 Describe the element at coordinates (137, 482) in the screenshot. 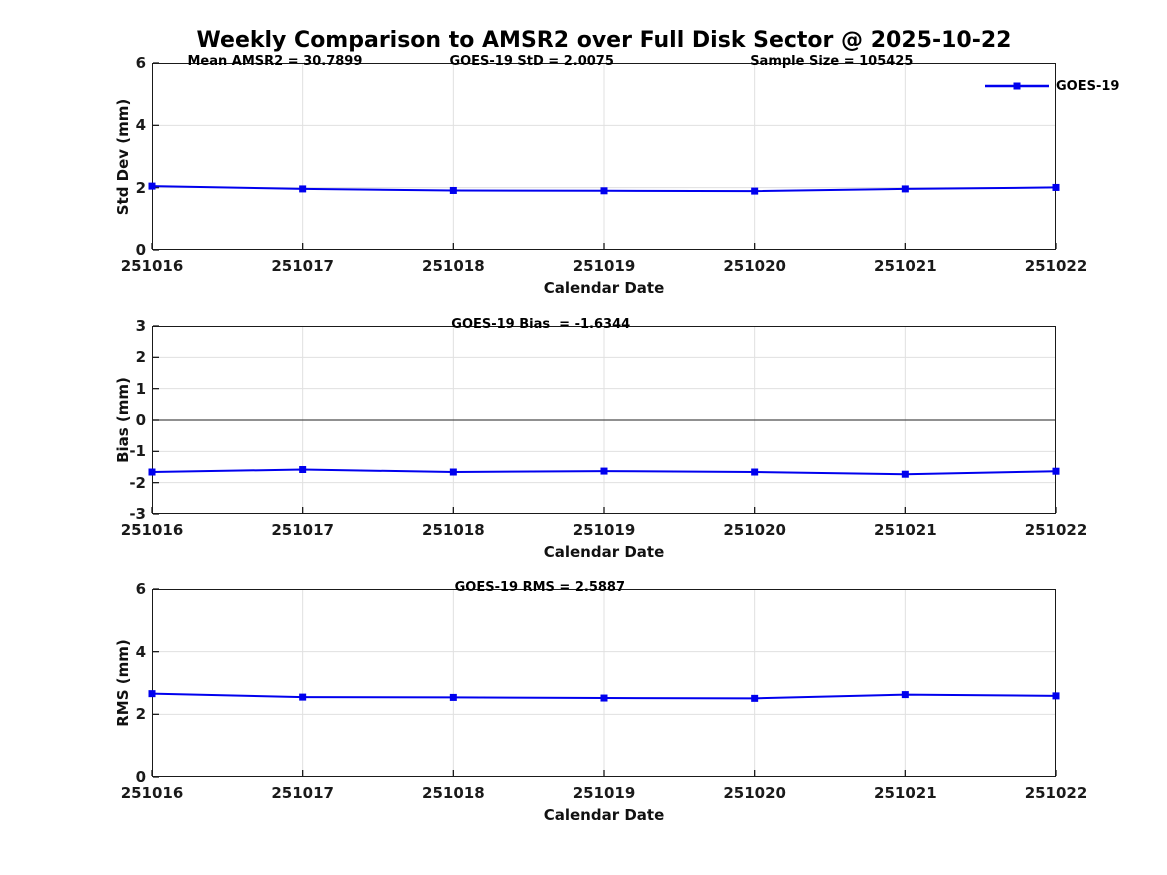

I see `y-tick-label: -2` at that location.